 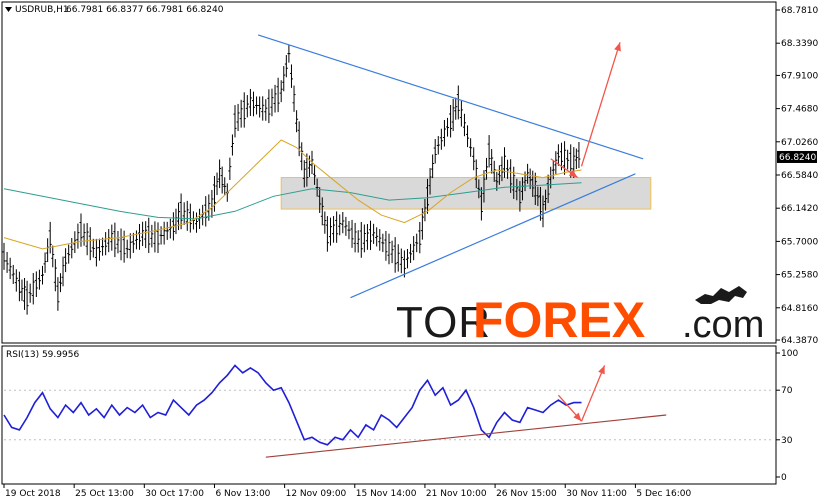 What do you see at coordinates (145, 10) in the screenshot?
I see `ohlc-label: 66.7981 66.8377 66.7981 66.8240` at bounding box center [145, 10].